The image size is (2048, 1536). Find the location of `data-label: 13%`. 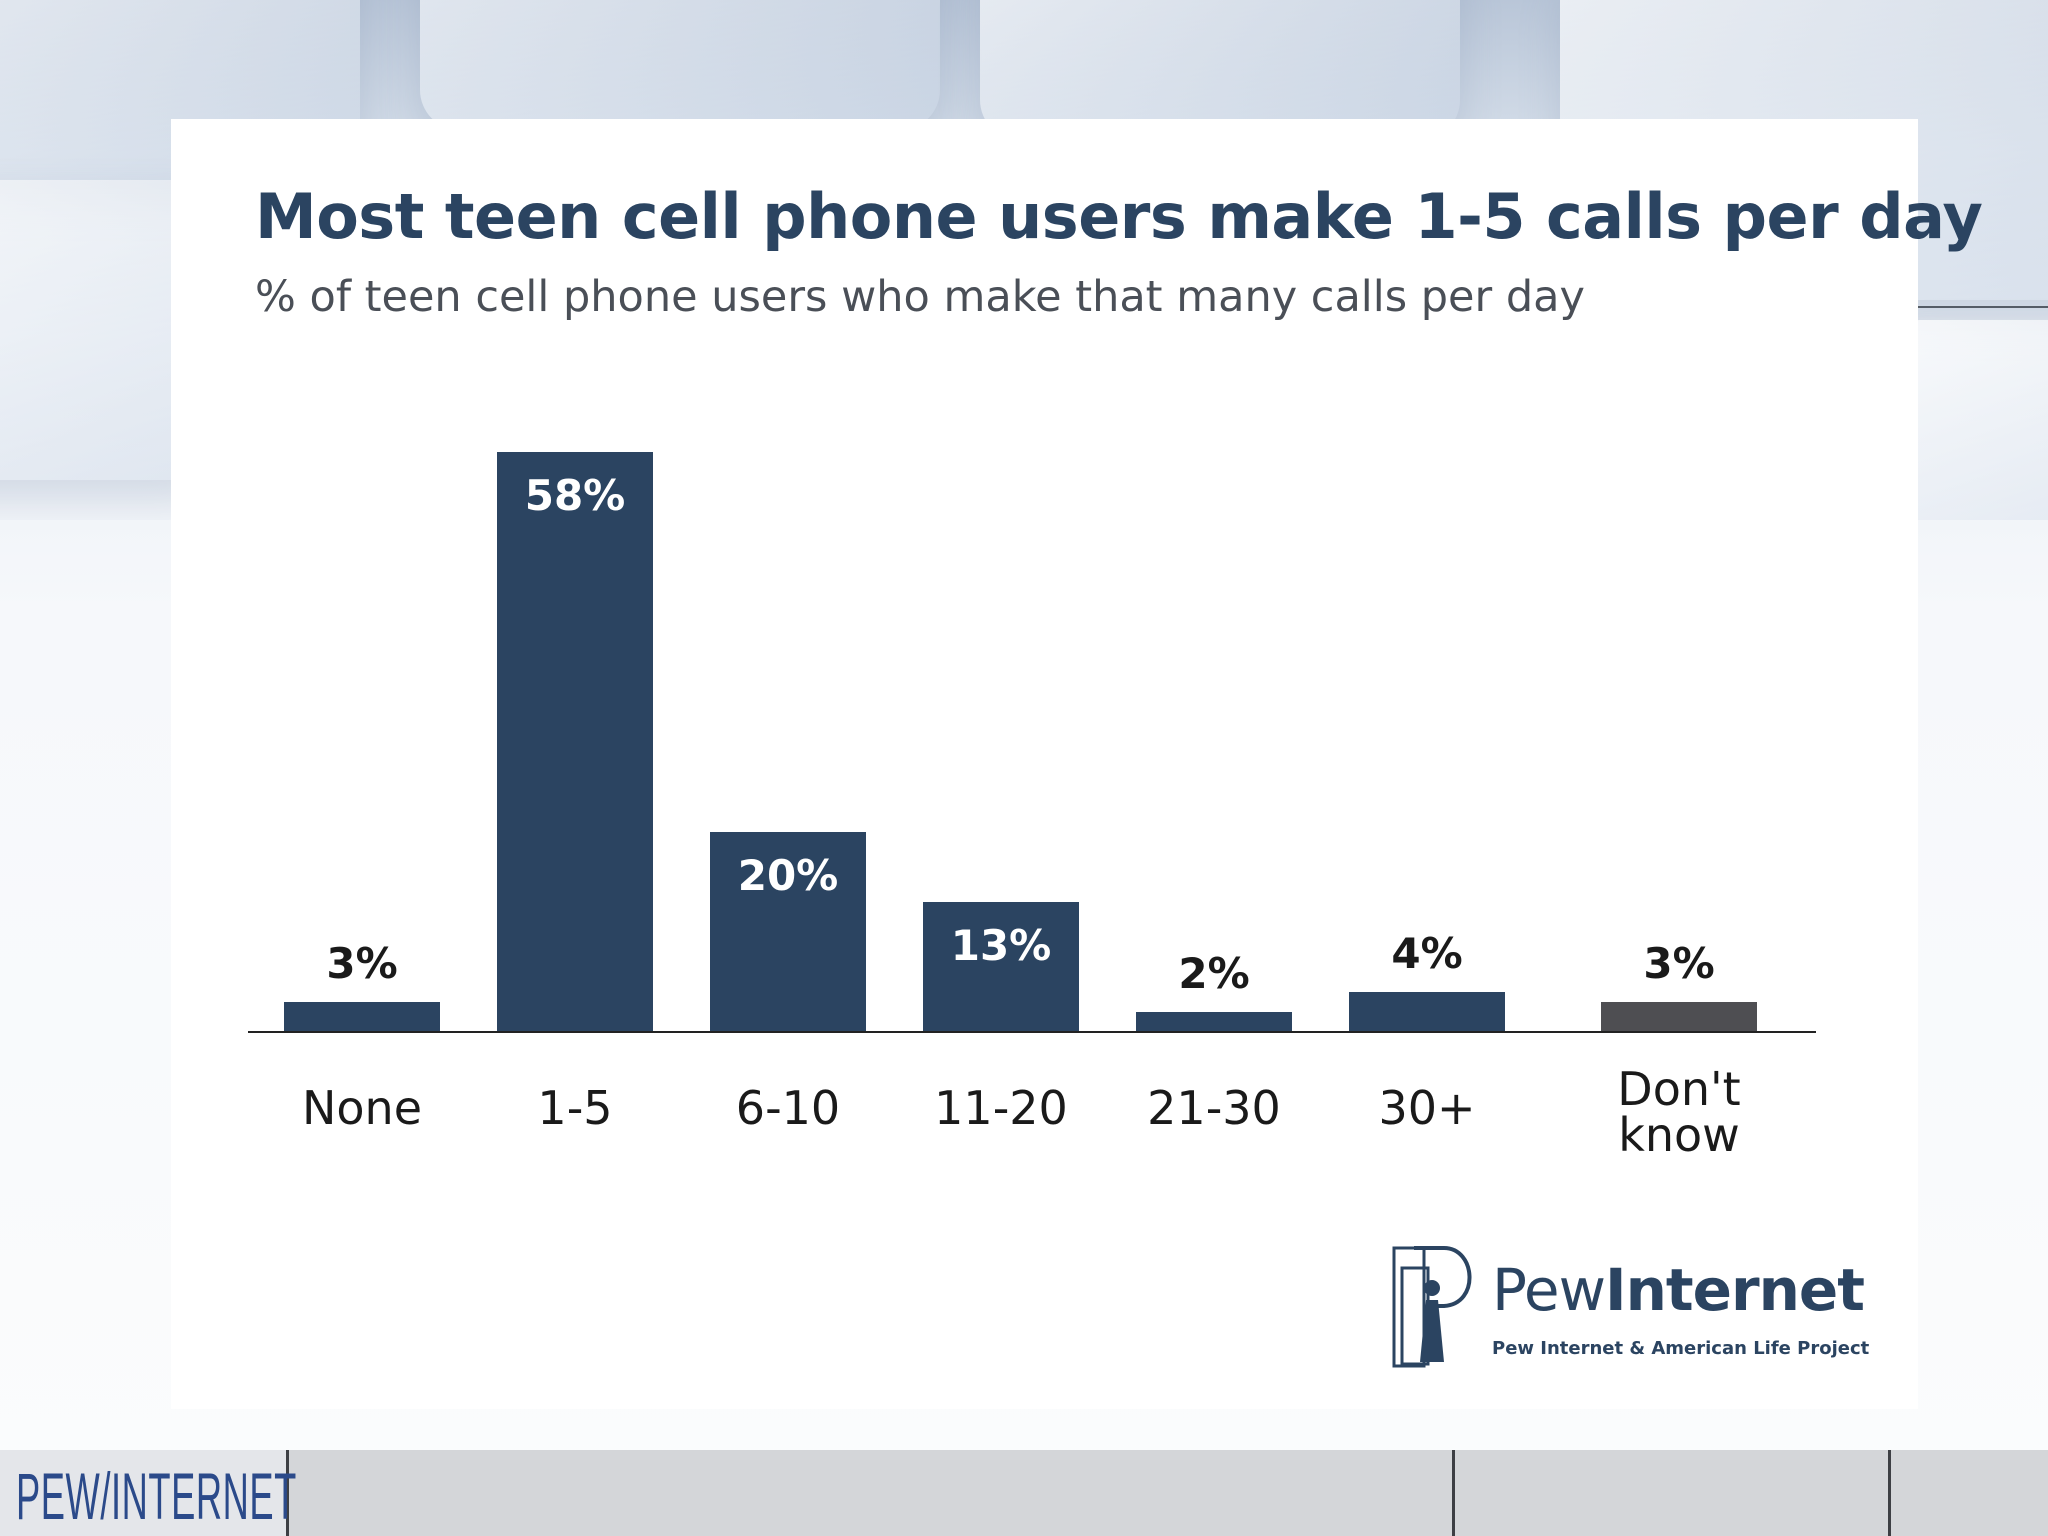

data-label: 13% is located at coordinates (1001, 945).